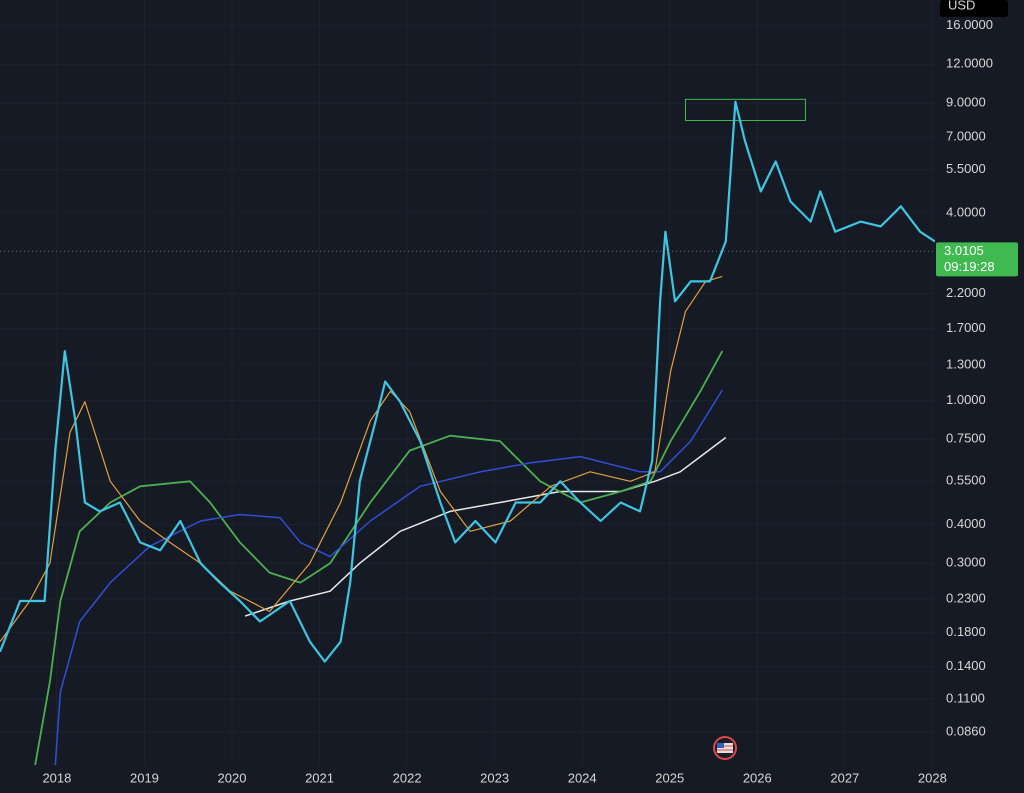  Describe the element at coordinates (966, 480) in the screenshot. I see `y-tick-label: 0.5500` at that location.